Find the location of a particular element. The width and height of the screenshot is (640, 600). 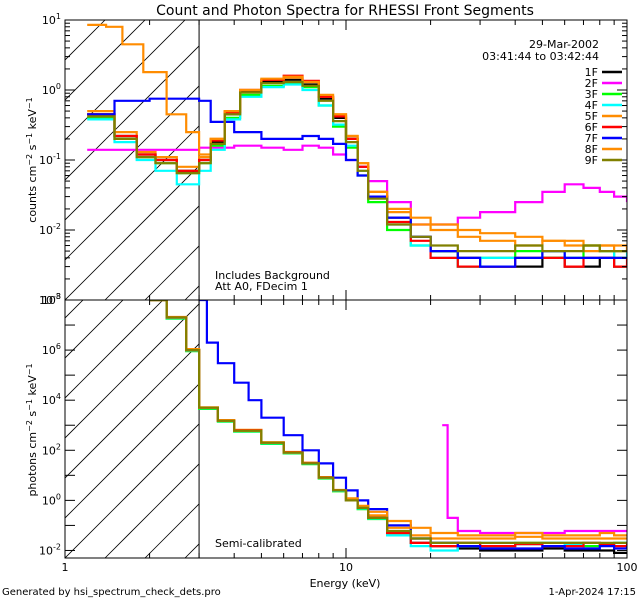

legend-label-5F: 5F is located at coordinates (591, 116).